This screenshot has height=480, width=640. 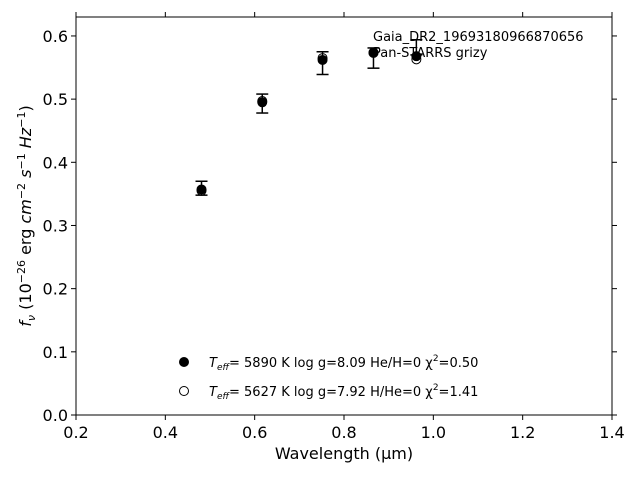 What do you see at coordinates (55, 225) in the screenshot?
I see `y-tick-label-3: 0.3` at bounding box center [55, 225].